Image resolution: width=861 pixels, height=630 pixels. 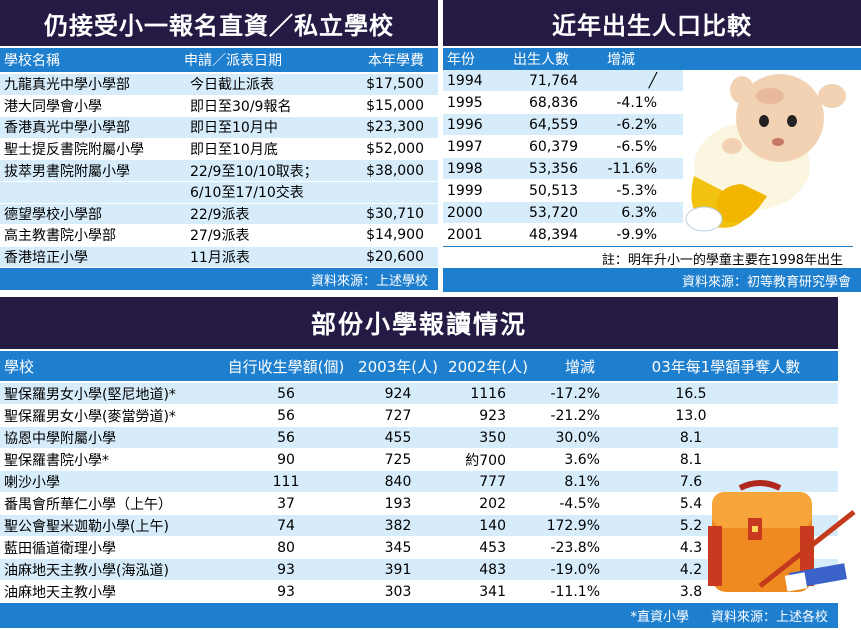 What do you see at coordinates (32, 482) in the screenshot?
I see `school-name: 喇沙小學` at bounding box center [32, 482].